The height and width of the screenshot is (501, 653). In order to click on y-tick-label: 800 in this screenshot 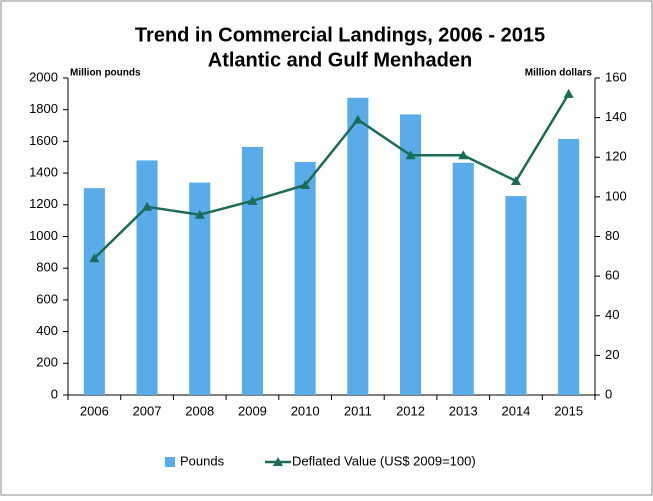, I will do `click(47, 267)`.